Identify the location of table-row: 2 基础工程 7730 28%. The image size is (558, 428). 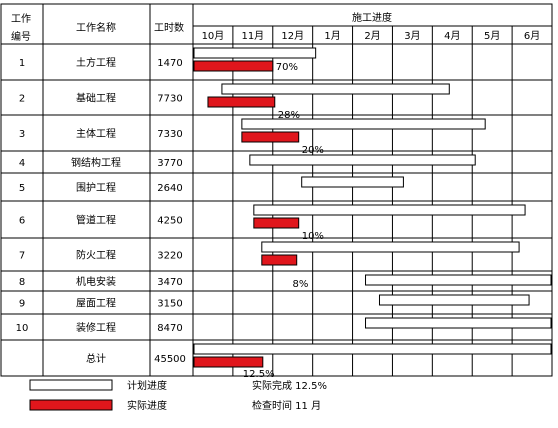
(234, 102).